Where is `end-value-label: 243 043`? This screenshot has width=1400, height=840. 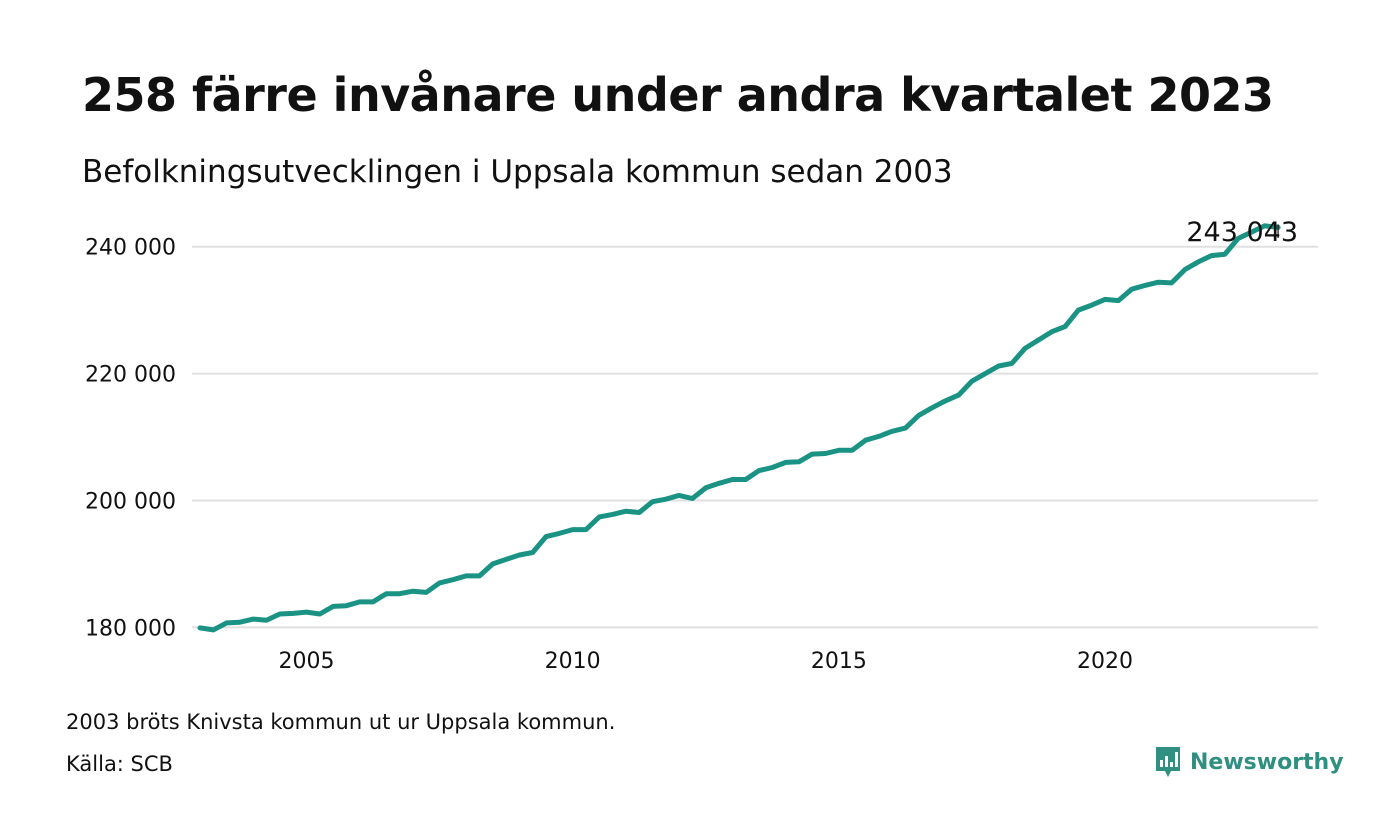 end-value-label: 243 043 is located at coordinates (1242, 232).